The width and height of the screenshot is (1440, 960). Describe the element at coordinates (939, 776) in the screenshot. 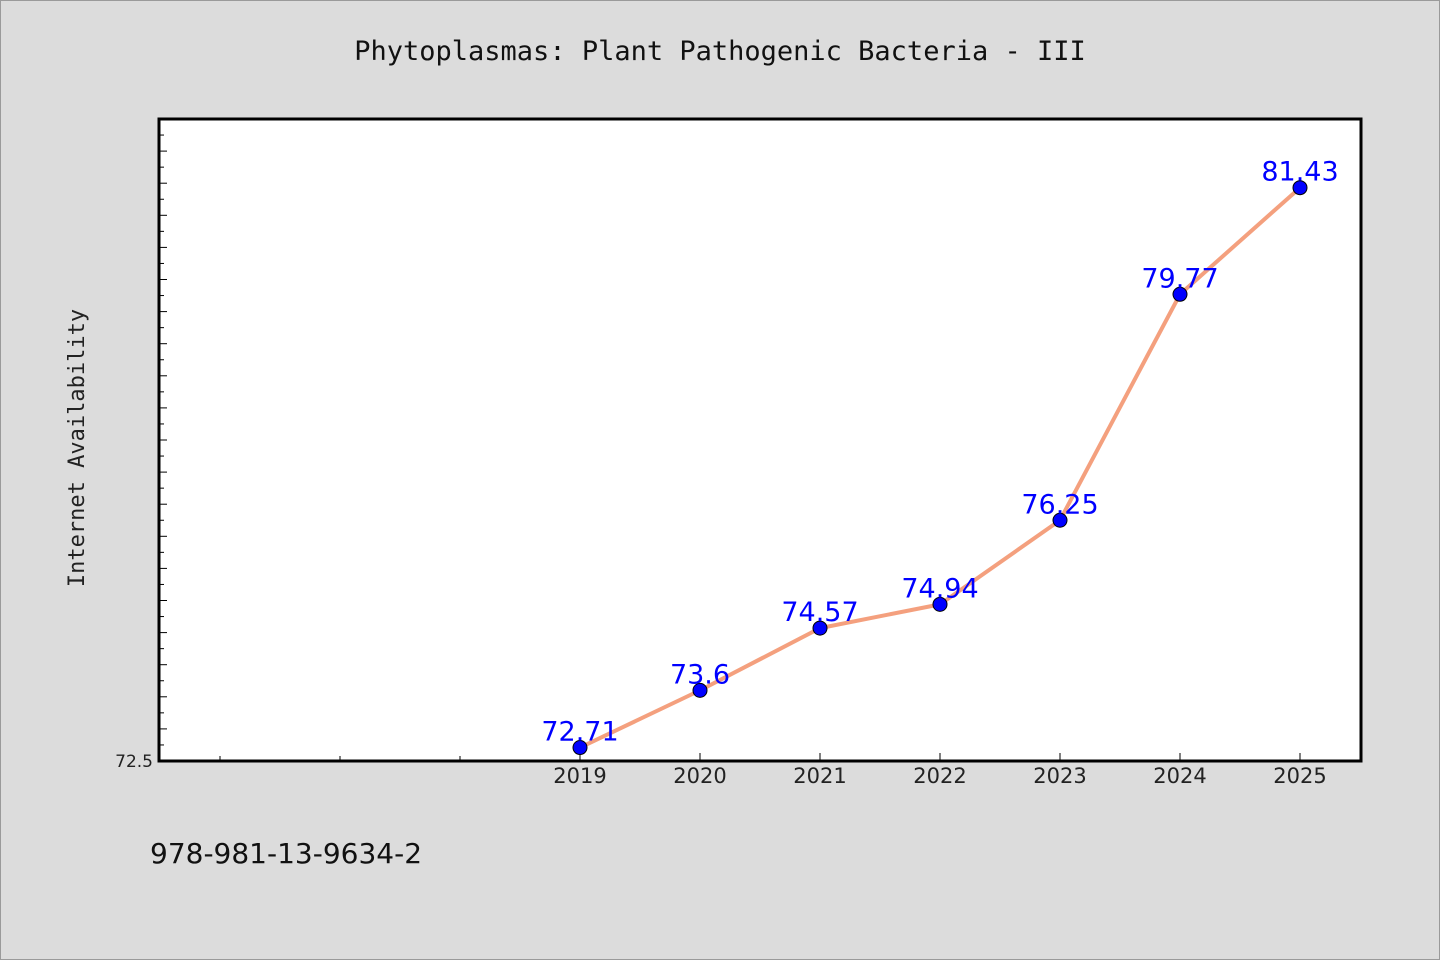

I see `x-tick-label: 2022` at that location.